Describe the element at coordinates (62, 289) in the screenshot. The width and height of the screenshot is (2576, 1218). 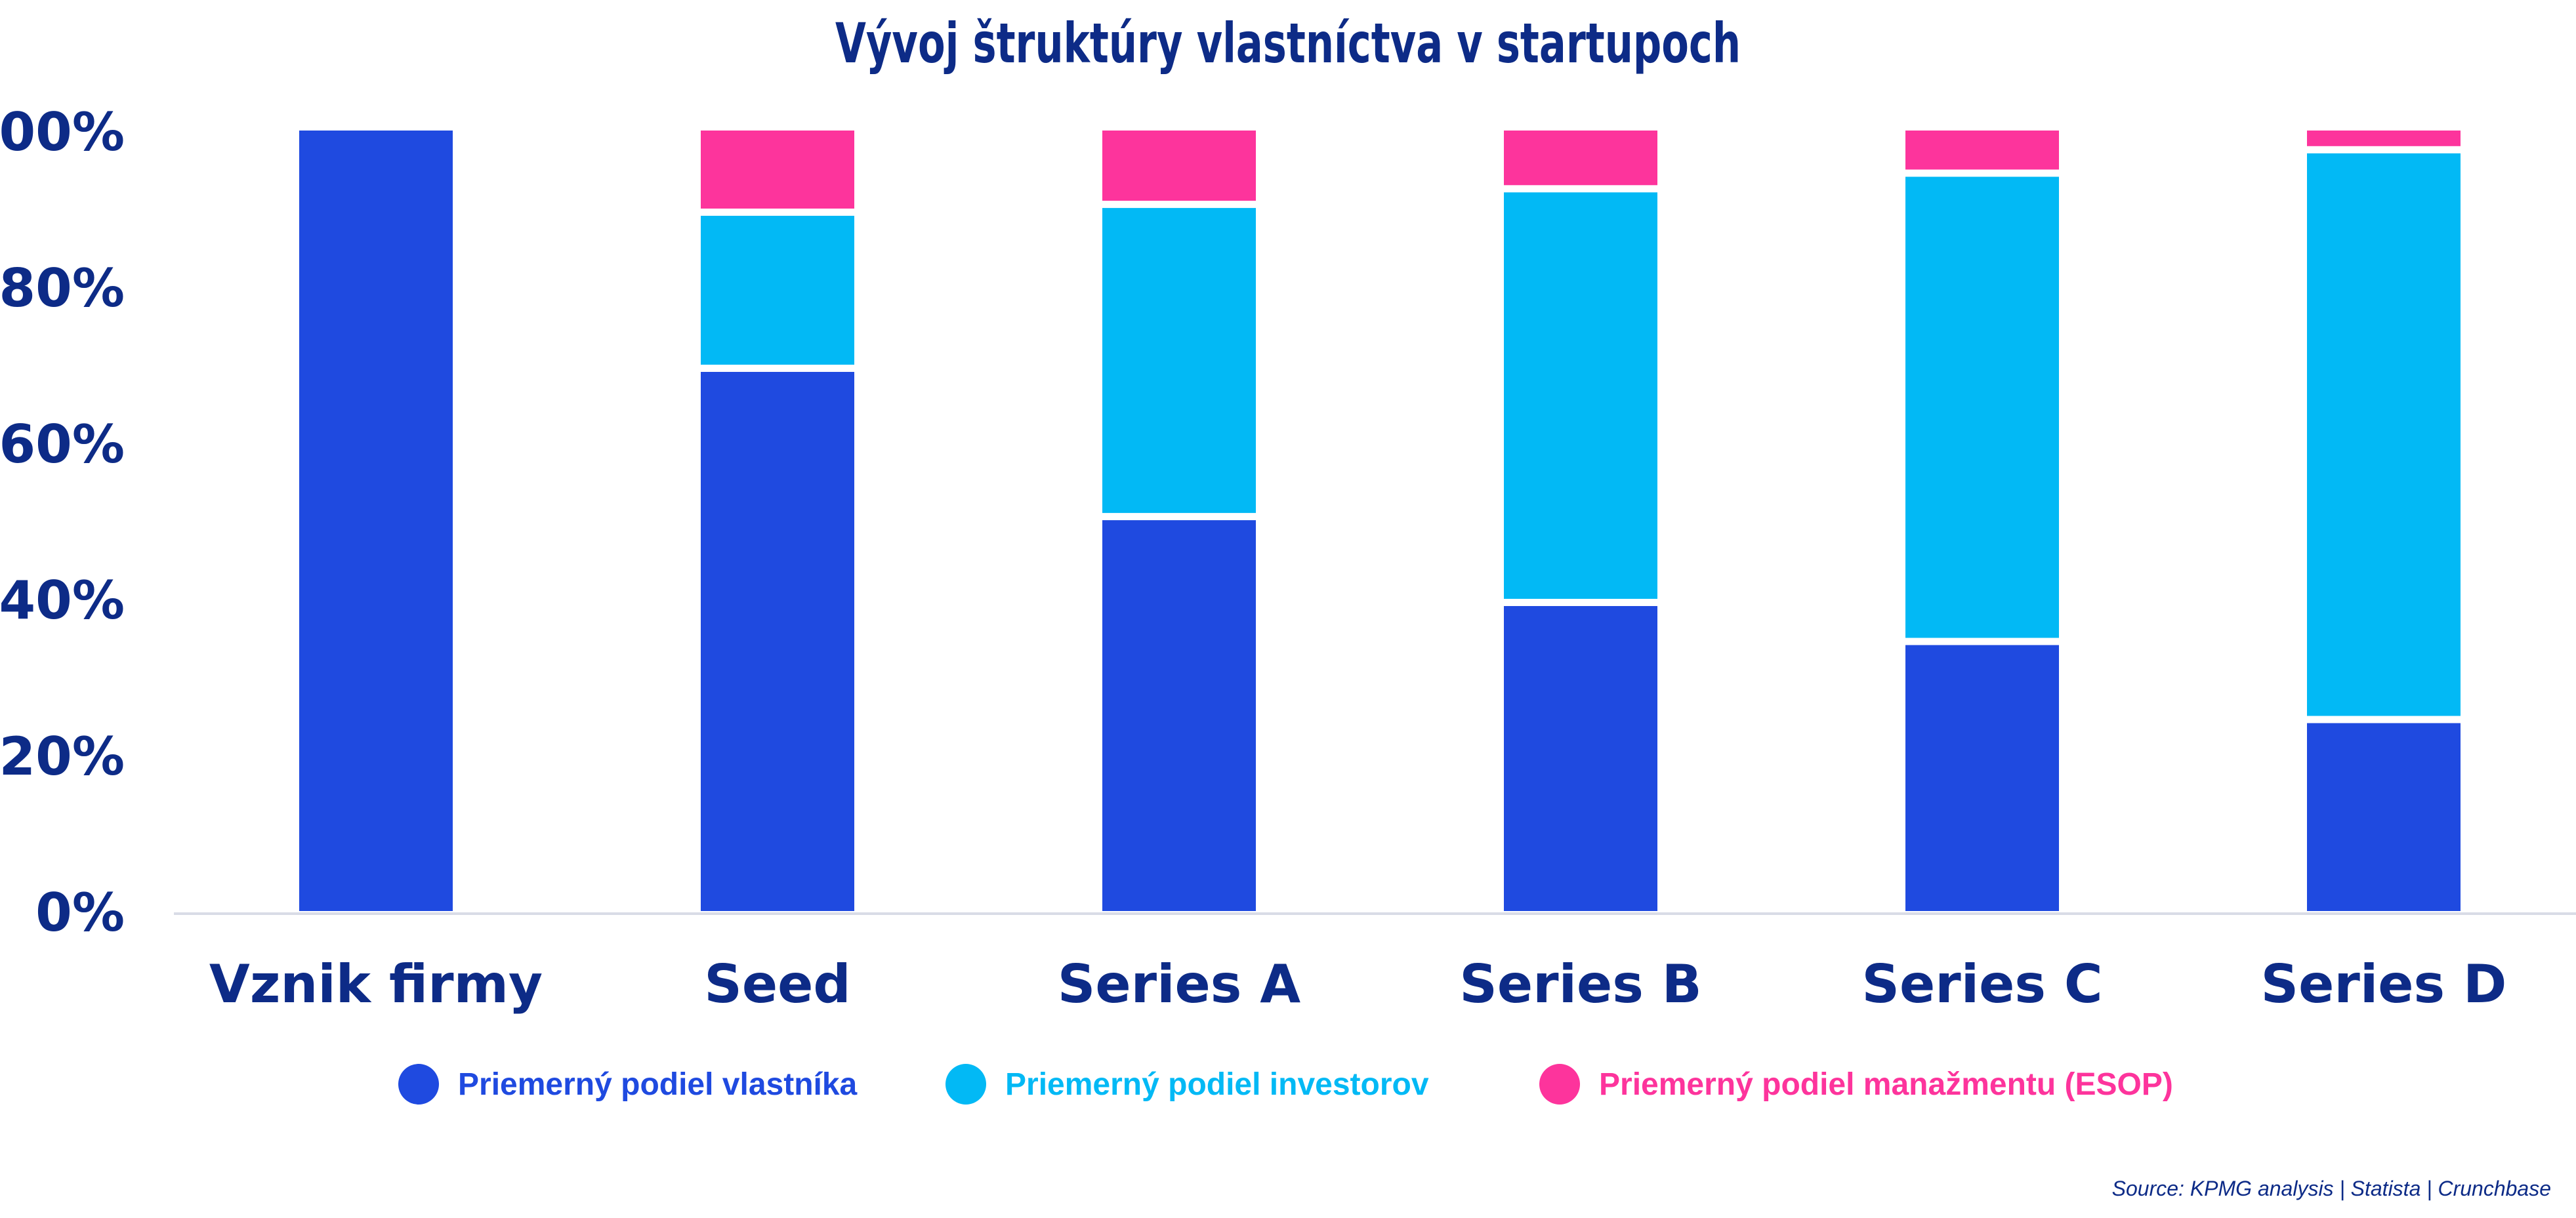
I see `y-tick-label: 80%` at that location.